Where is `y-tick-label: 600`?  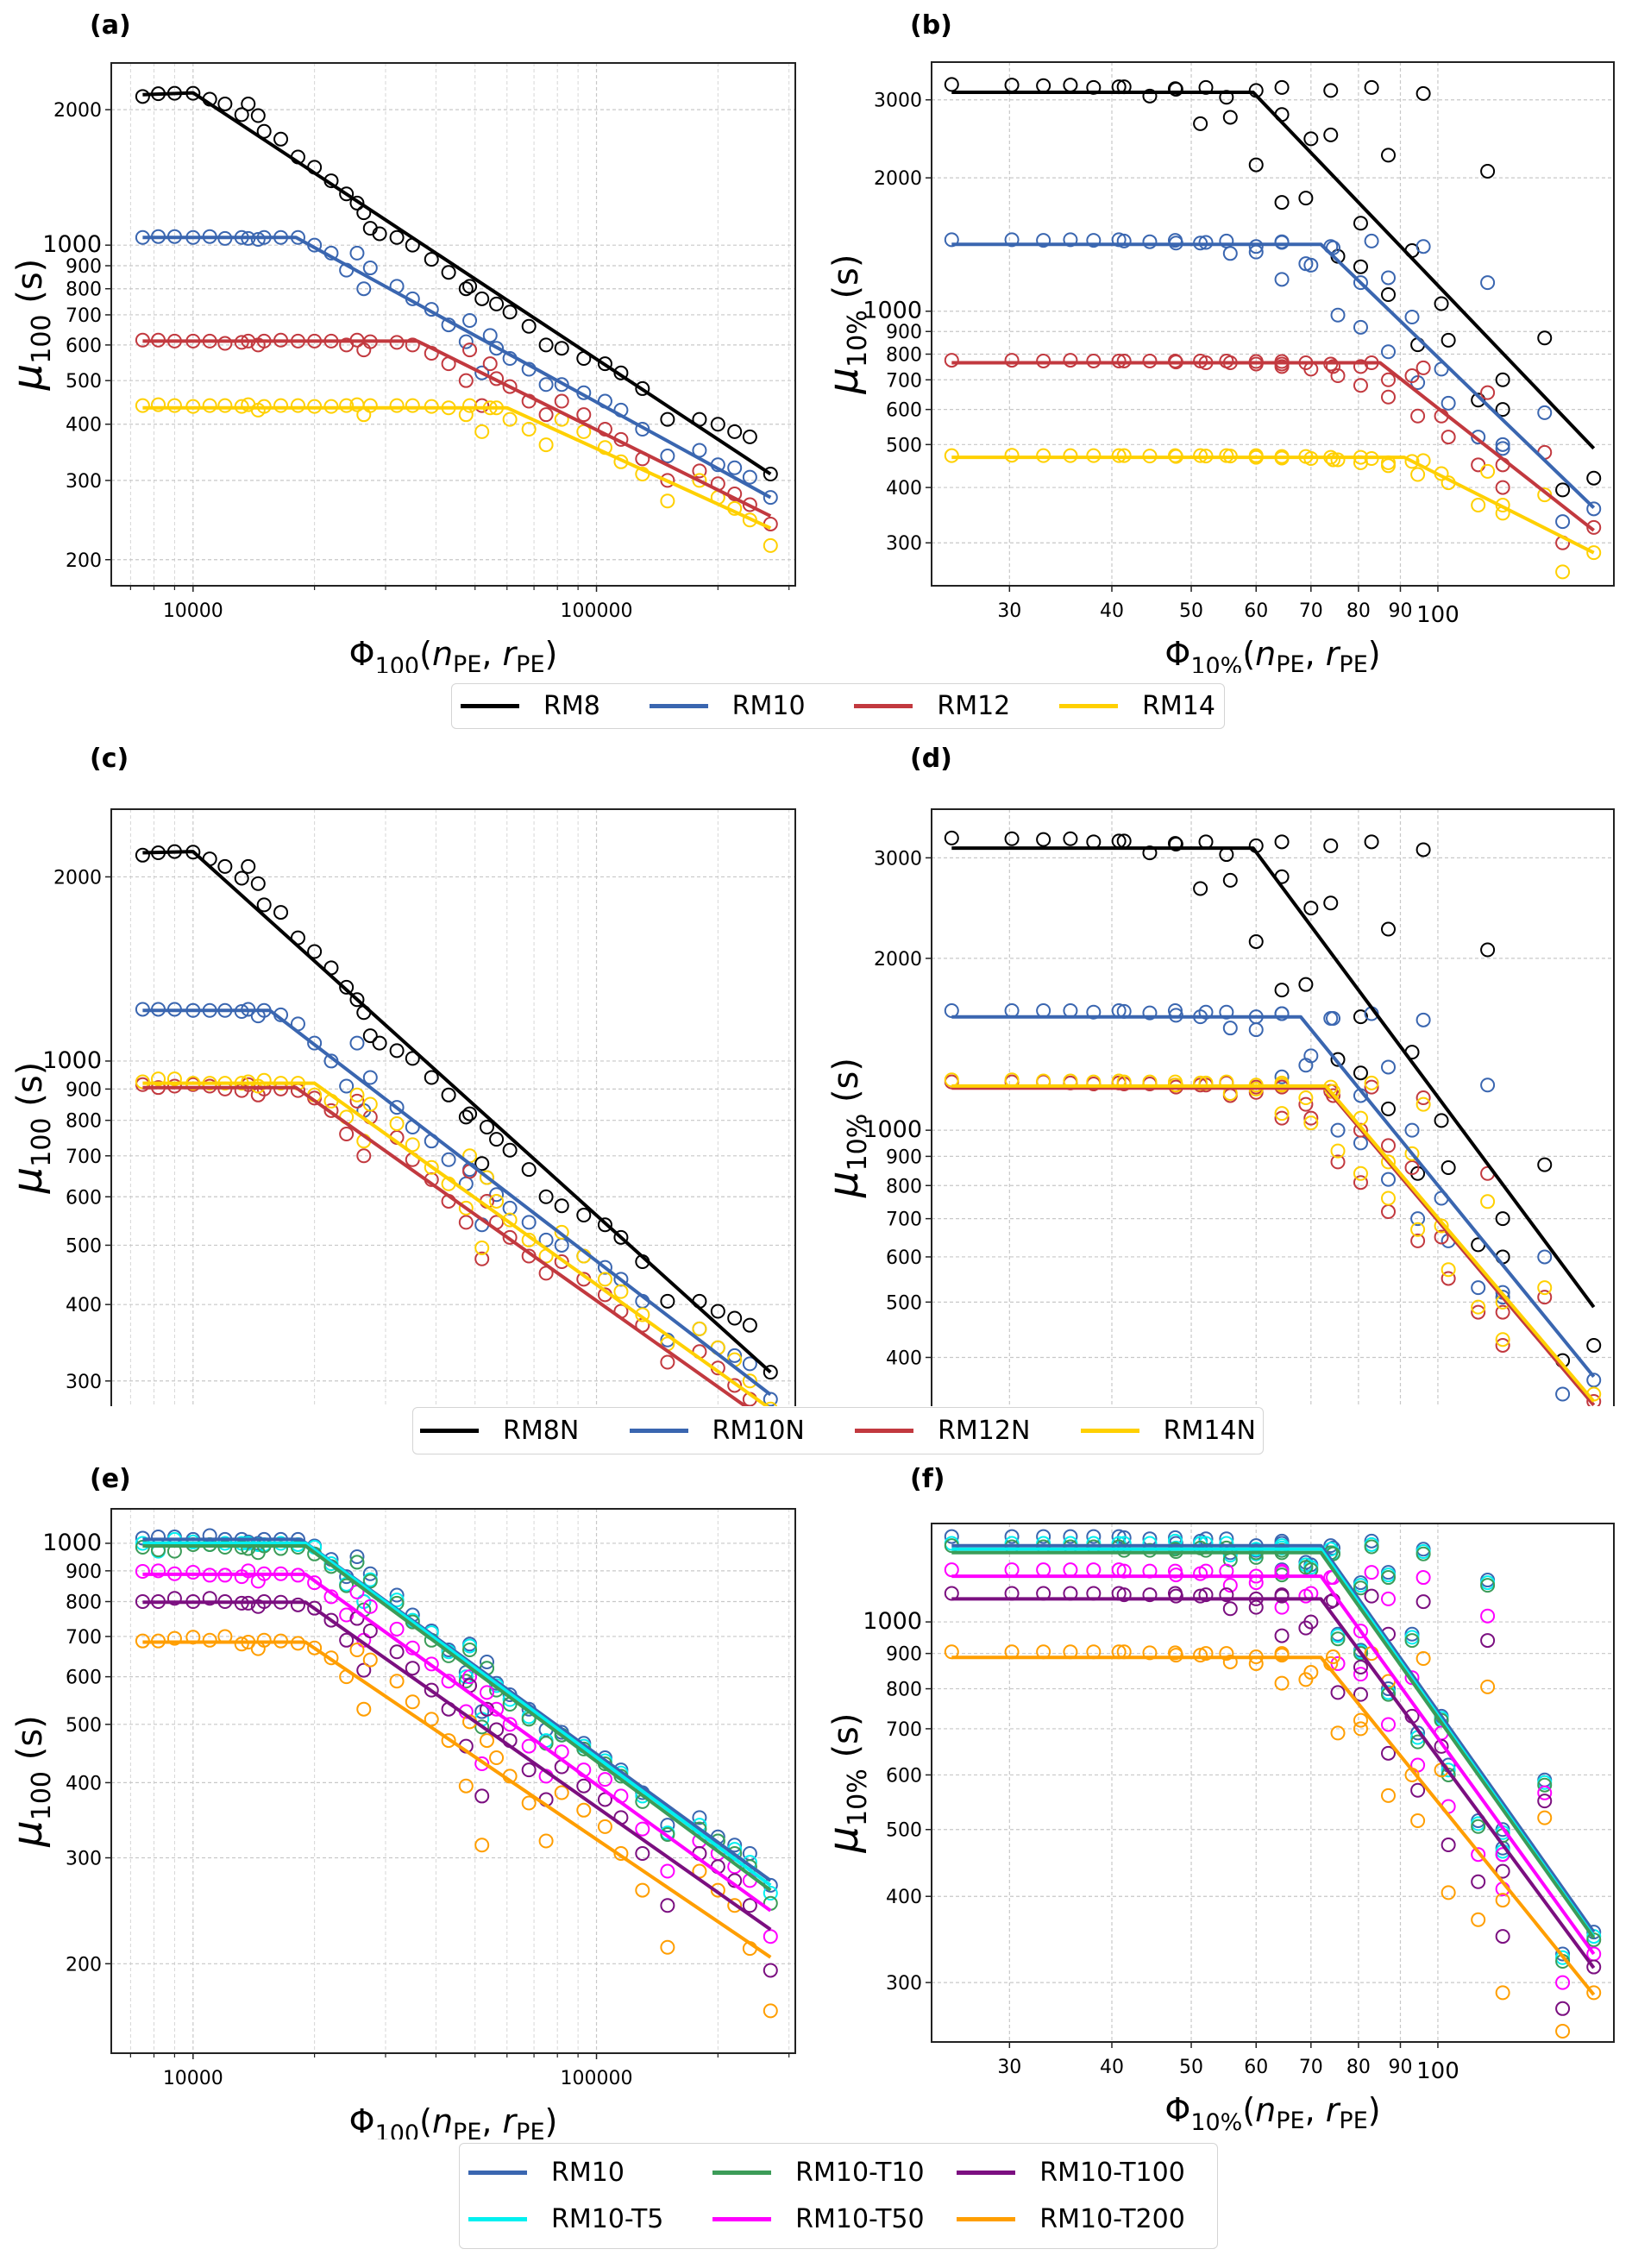 y-tick-label: 600 is located at coordinates (84, 346).